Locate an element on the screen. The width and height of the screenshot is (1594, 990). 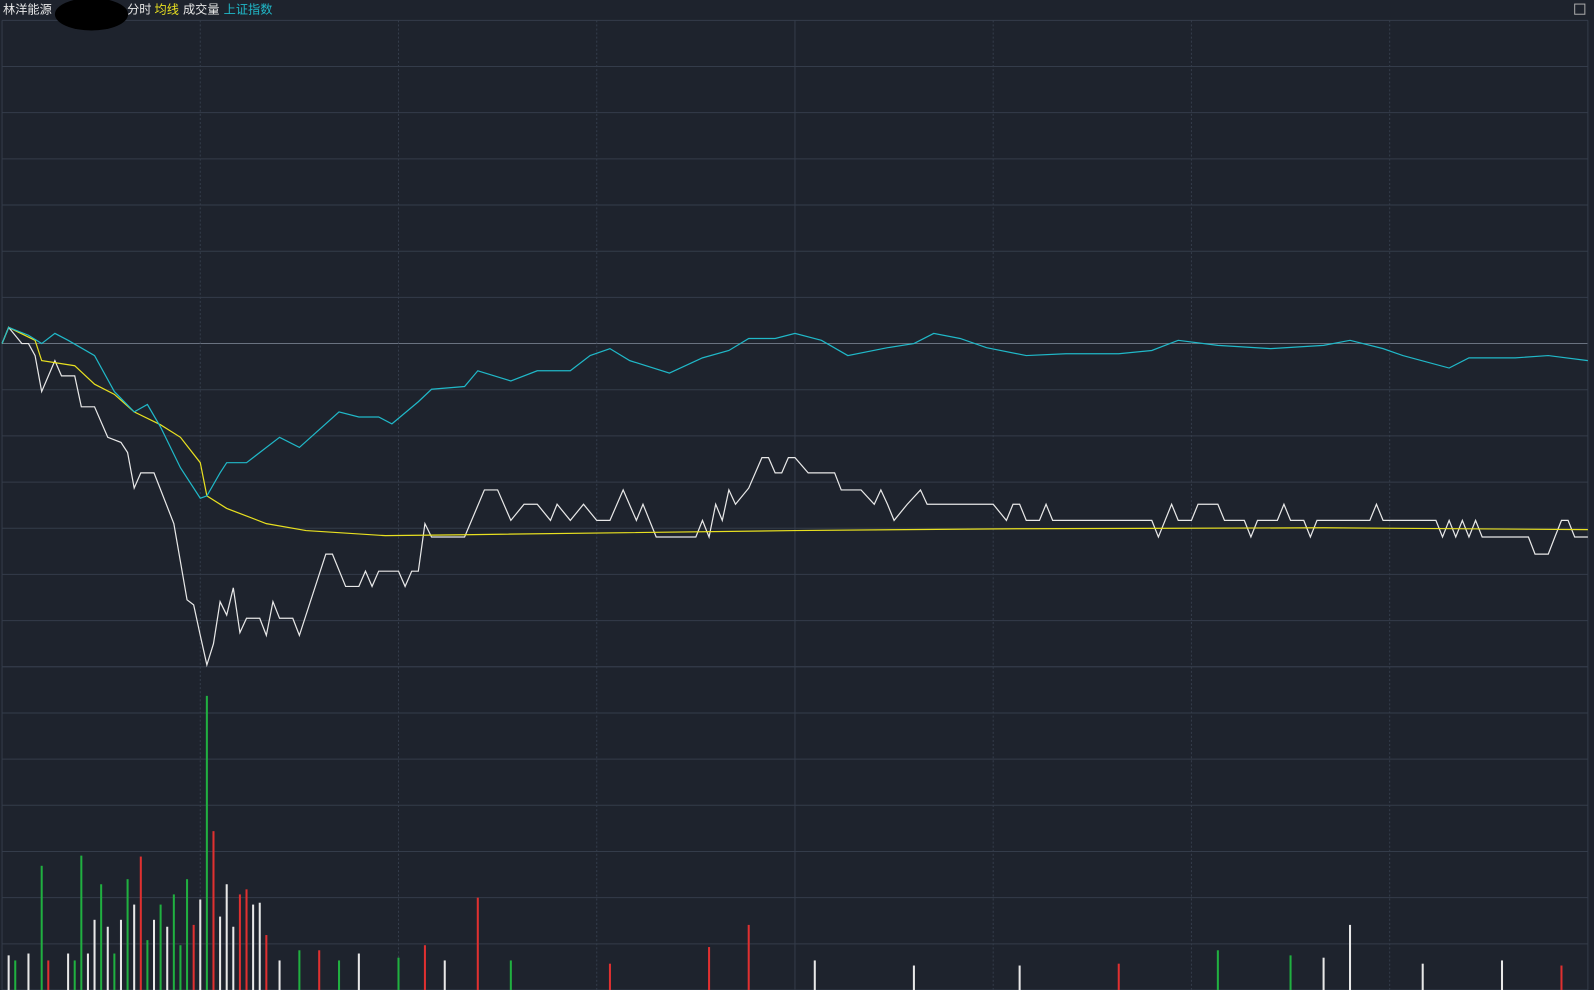
legend-price: 分时 is located at coordinates (139, 10).